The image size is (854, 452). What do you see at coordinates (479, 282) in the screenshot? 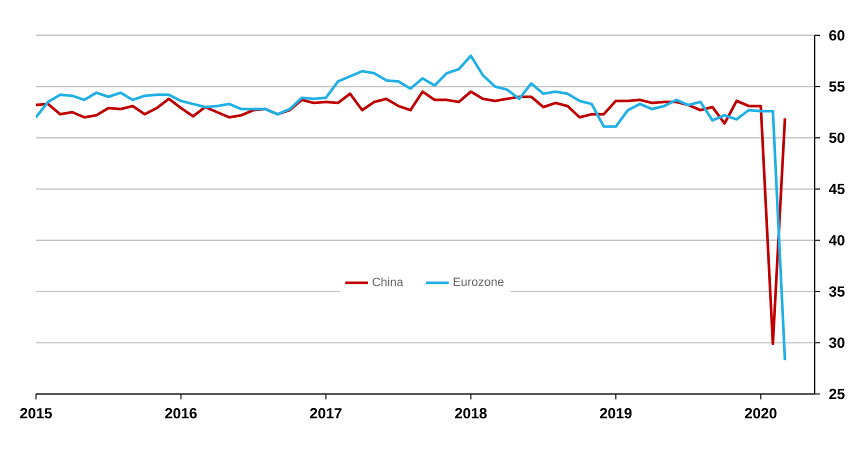
I see `legend-label: Eurozone` at bounding box center [479, 282].